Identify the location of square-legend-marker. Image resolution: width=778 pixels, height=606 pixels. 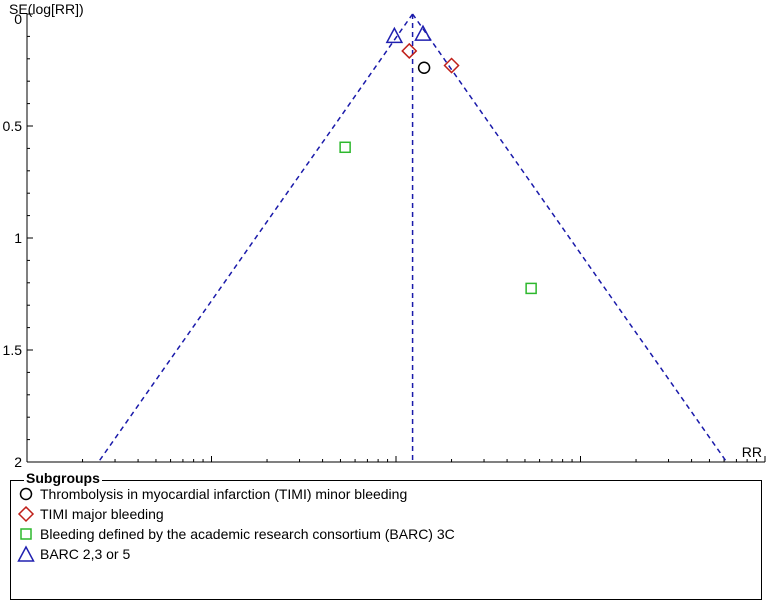
(26, 534).